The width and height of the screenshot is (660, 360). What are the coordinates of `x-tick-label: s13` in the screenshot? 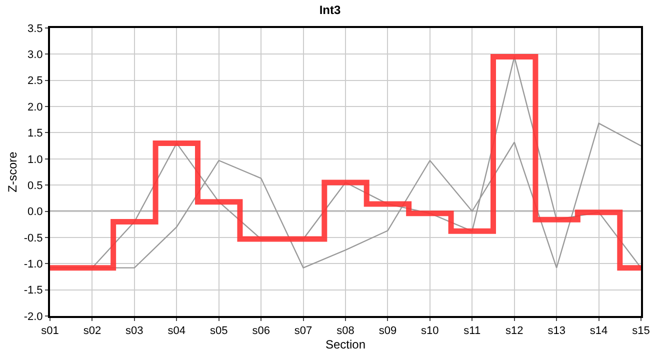 It's located at (557, 331).